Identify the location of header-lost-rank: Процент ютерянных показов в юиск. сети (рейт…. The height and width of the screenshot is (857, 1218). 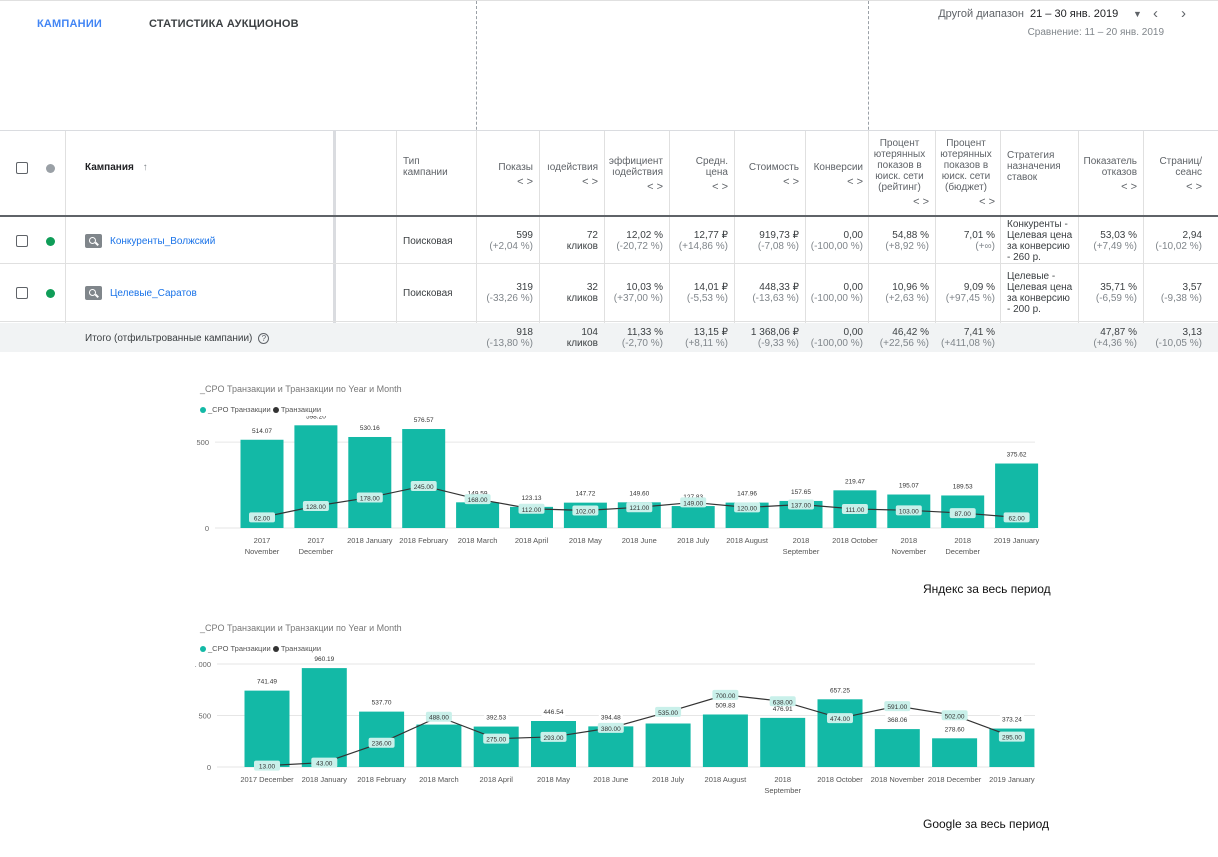
(899, 173).